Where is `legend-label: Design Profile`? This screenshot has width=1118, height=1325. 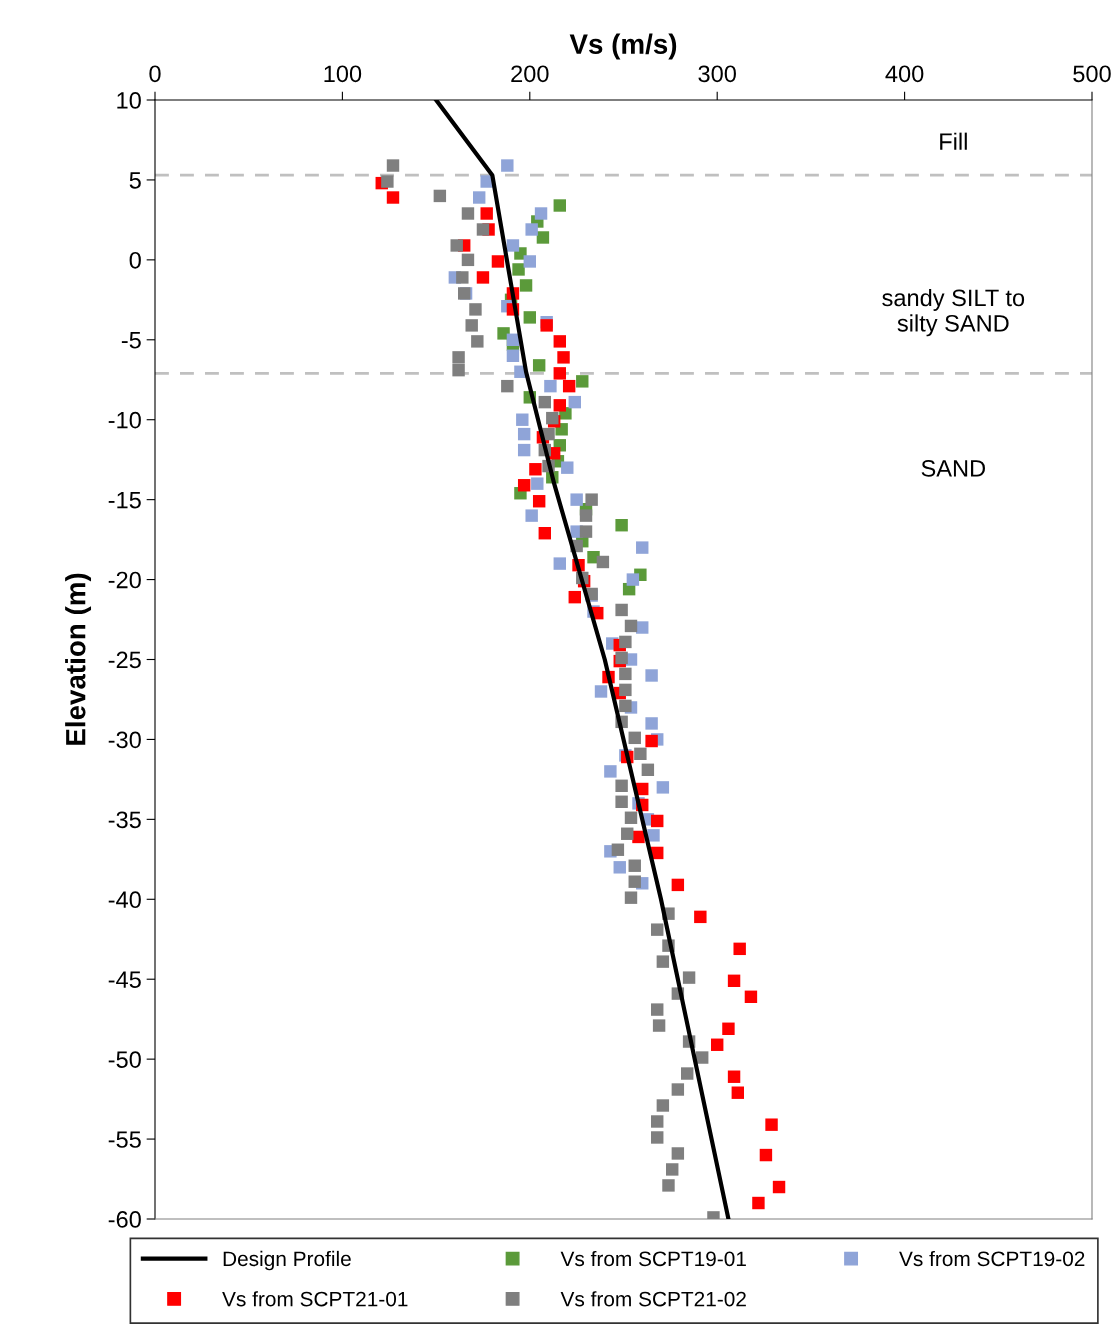
legend-label: Design Profile is located at coordinates (287, 1260).